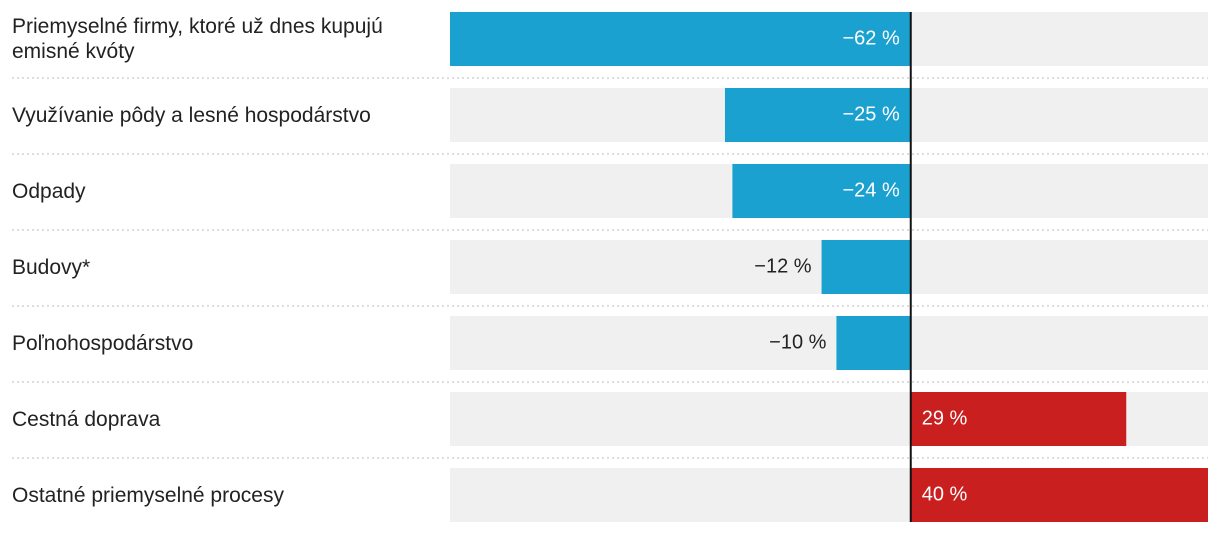 The height and width of the screenshot is (534, 1220). What do you see at coordinates (103, 343) in the screenshot?
I see `category-label: Poľnohospodárstvo` at bounding box center [103, 343].